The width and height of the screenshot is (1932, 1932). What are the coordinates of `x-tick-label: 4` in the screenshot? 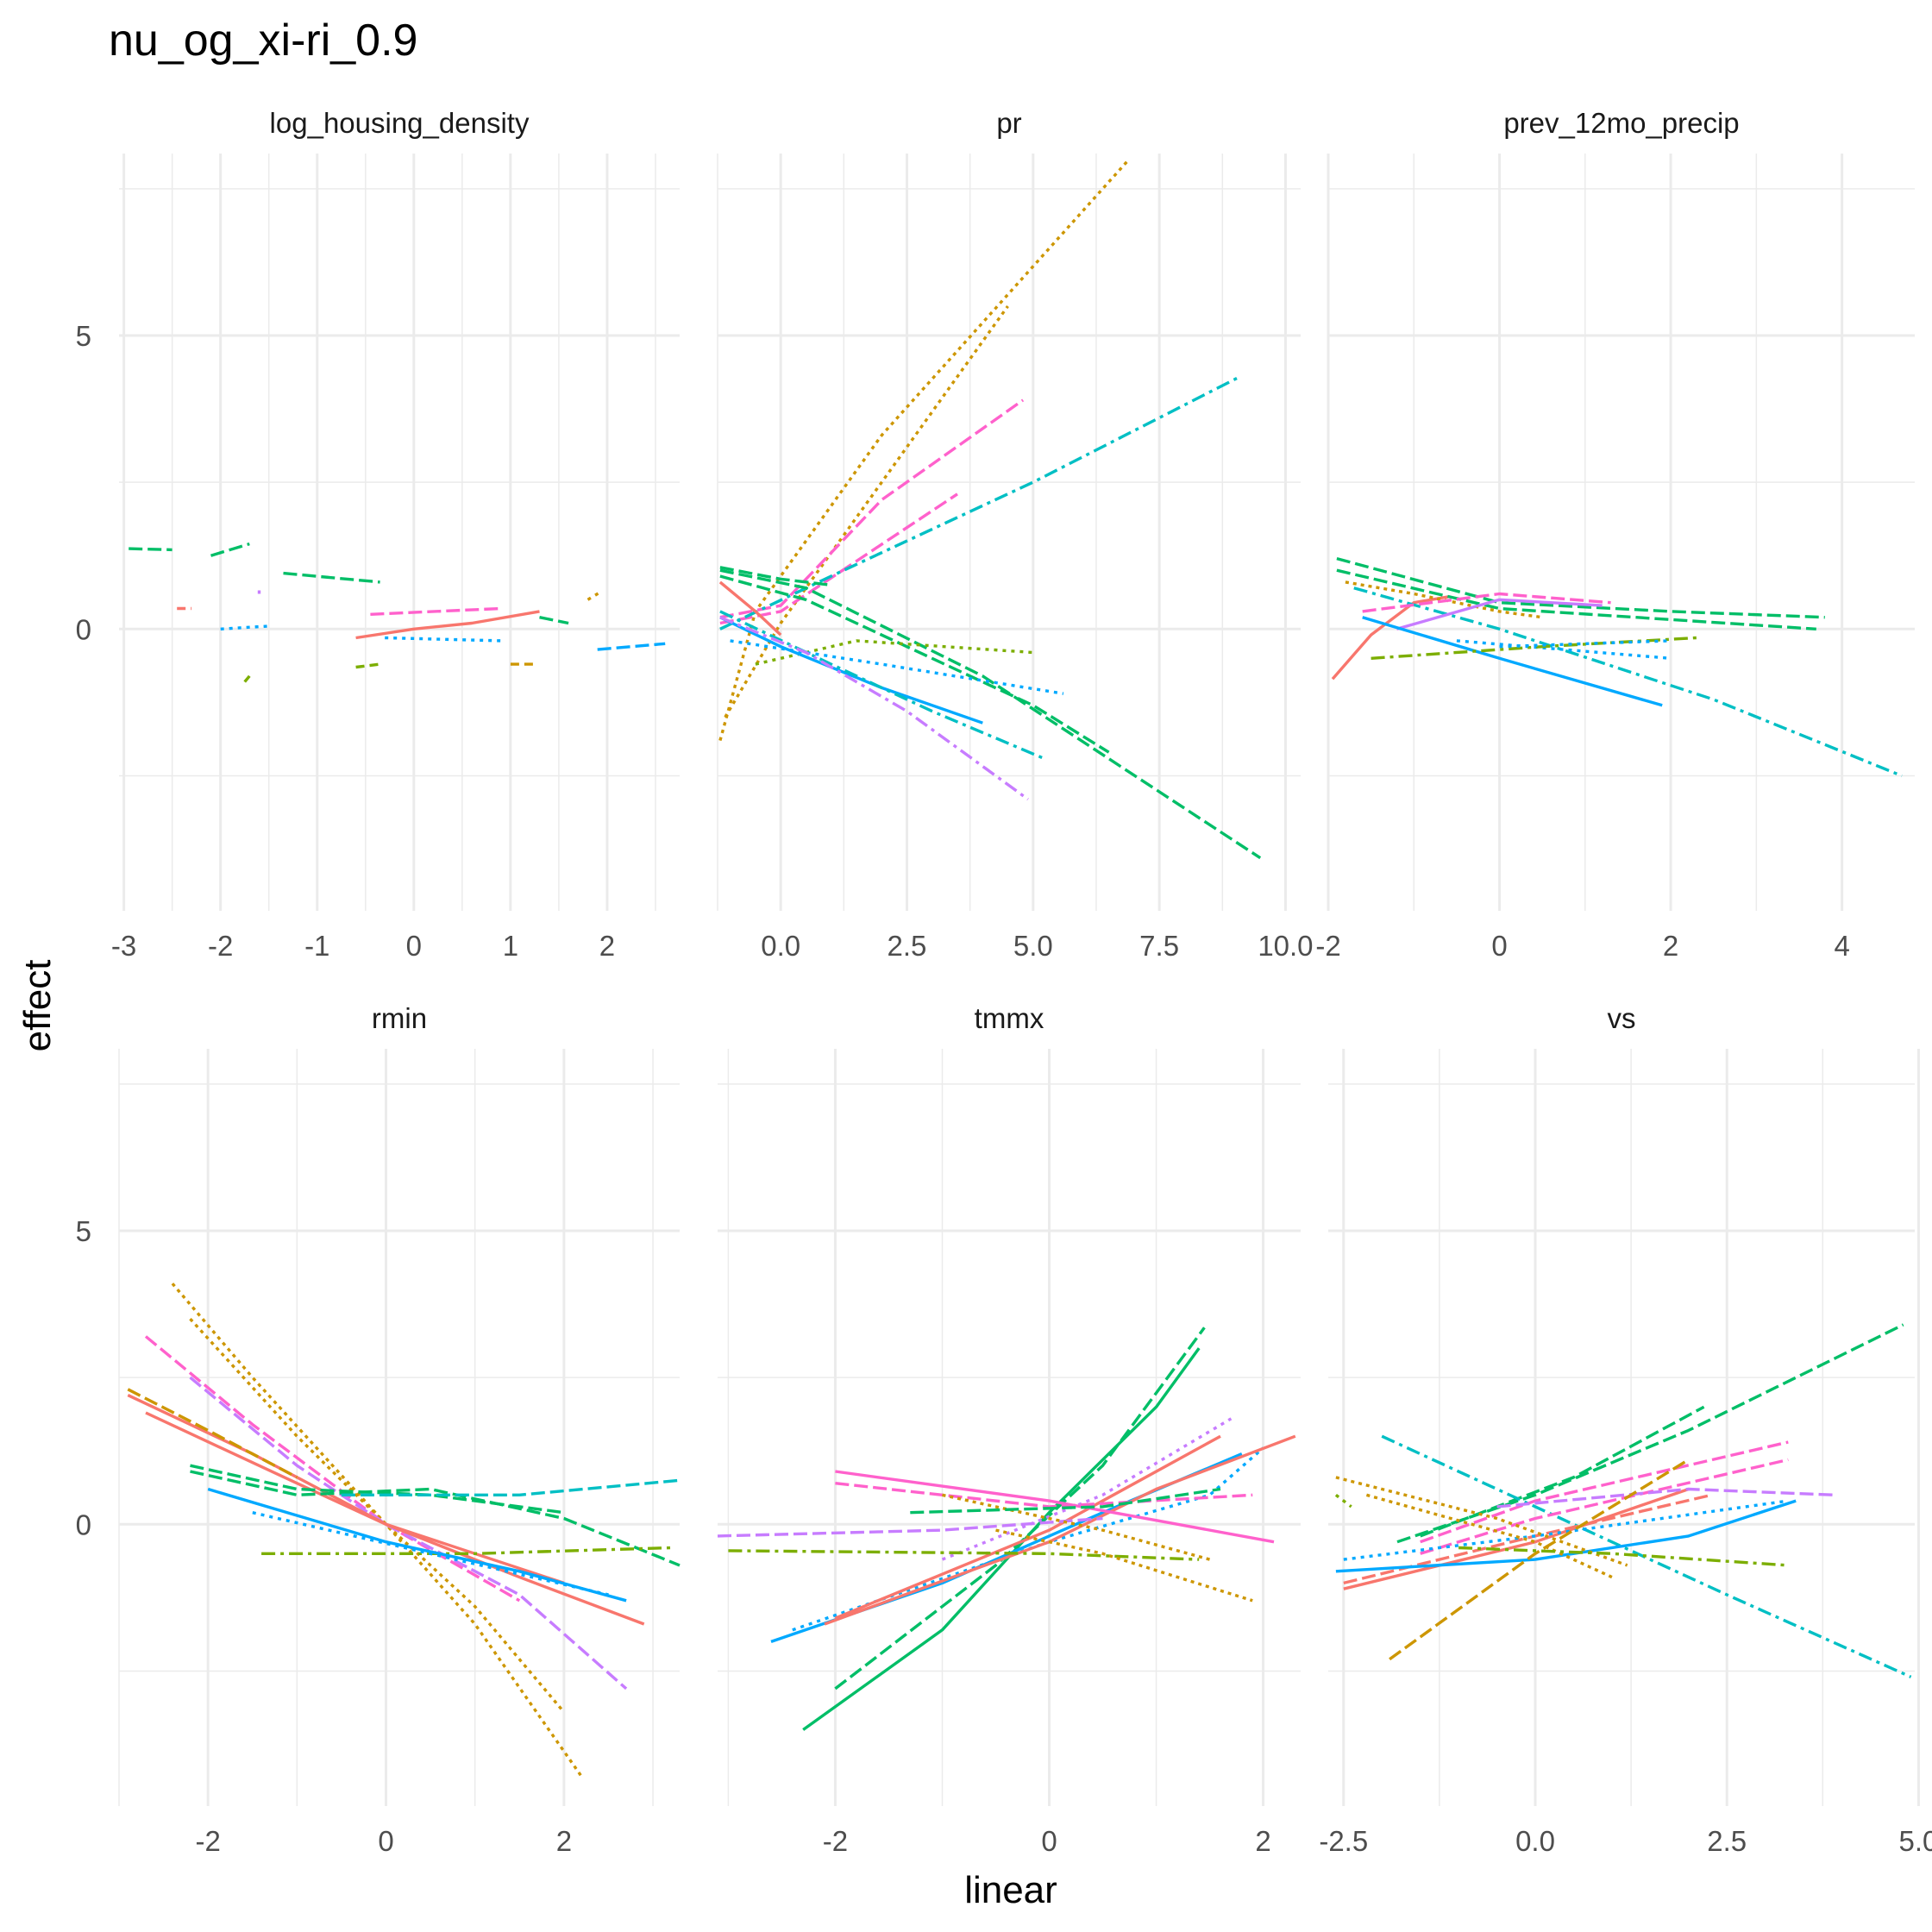 It's located at (1842, 946).